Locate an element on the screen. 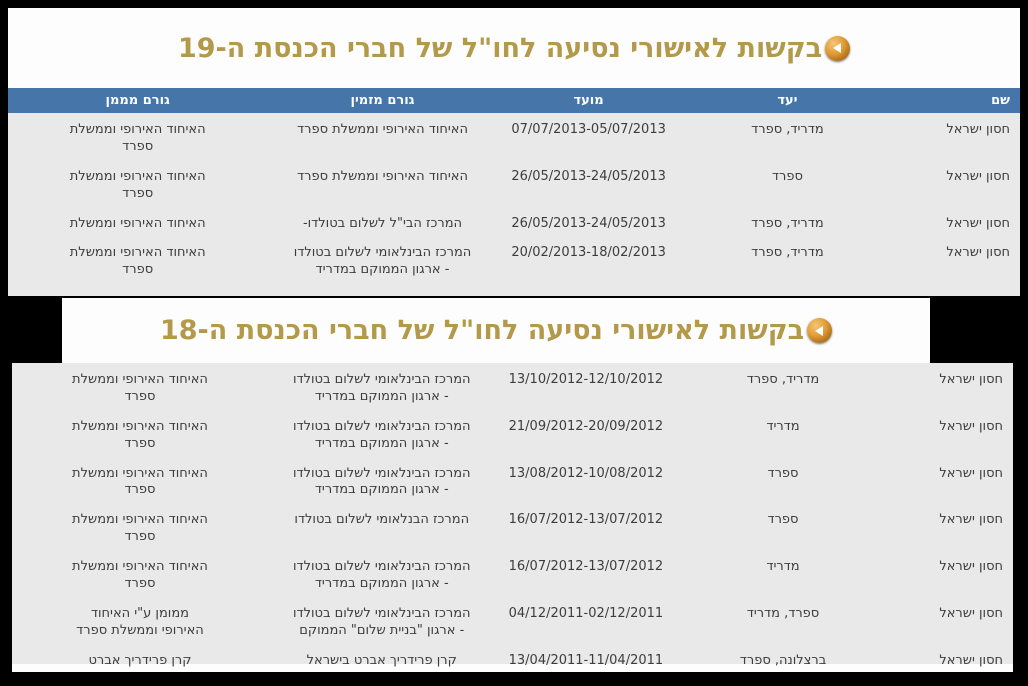 The image size is (1028, 686). date-range: 07/07/2013-05/07/2013 is located at coordinates (588, 129).